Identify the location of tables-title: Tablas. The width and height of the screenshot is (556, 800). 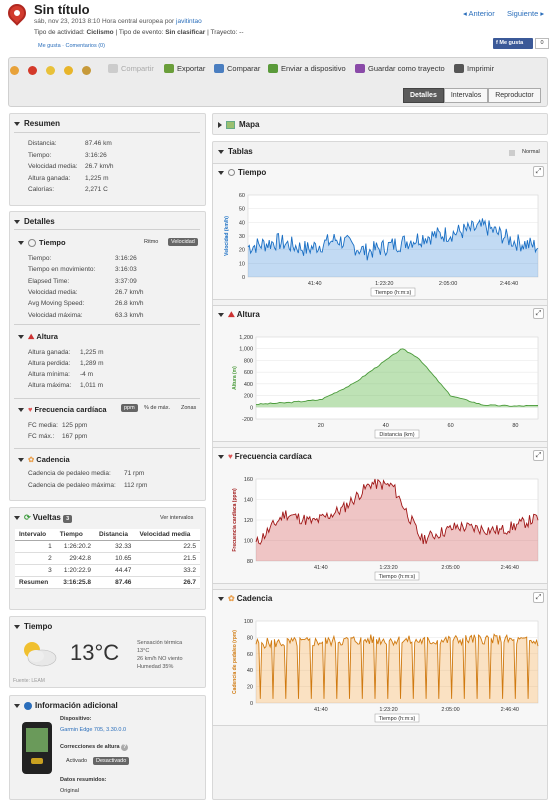
(235, 151).